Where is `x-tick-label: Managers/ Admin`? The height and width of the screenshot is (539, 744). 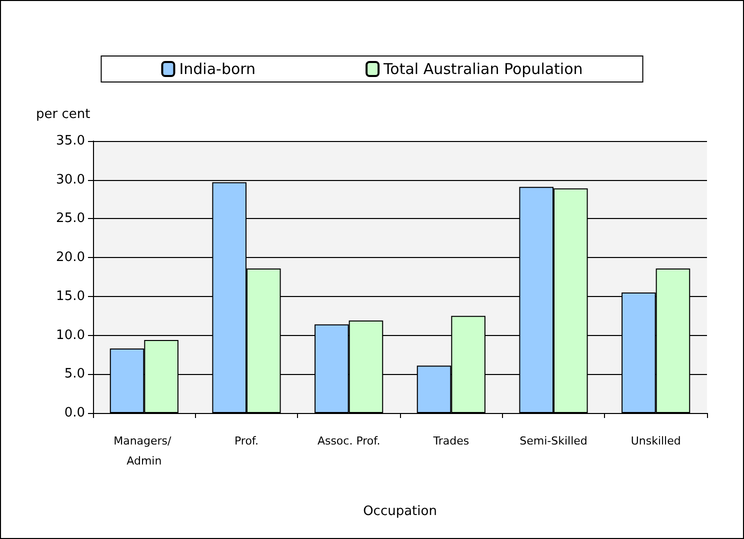
x-tick-label: Managers/ Admin is located at coordinates (144, 451).